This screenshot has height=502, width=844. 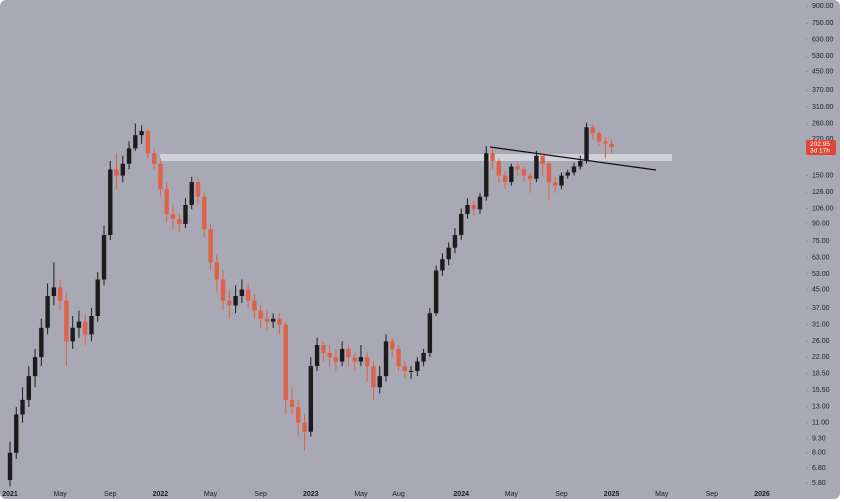 What do you see at coordinates (821, 357) in the screenshot?
I see `y-tick-label: 22.00` at bounding box center [821, 357].